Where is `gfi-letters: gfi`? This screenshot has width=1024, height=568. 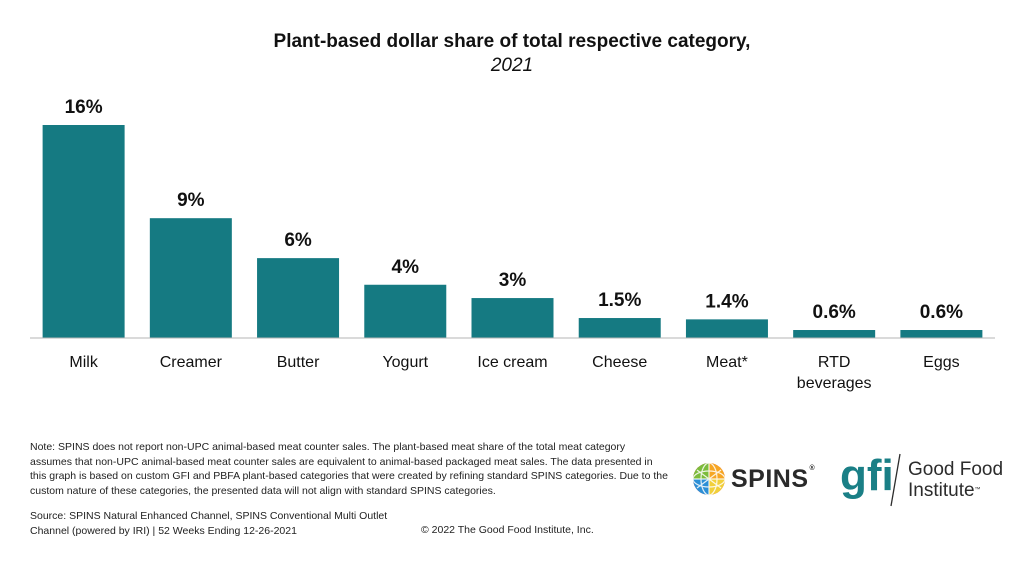 gfi-letters: gfi is located at coordinates (867, 476).